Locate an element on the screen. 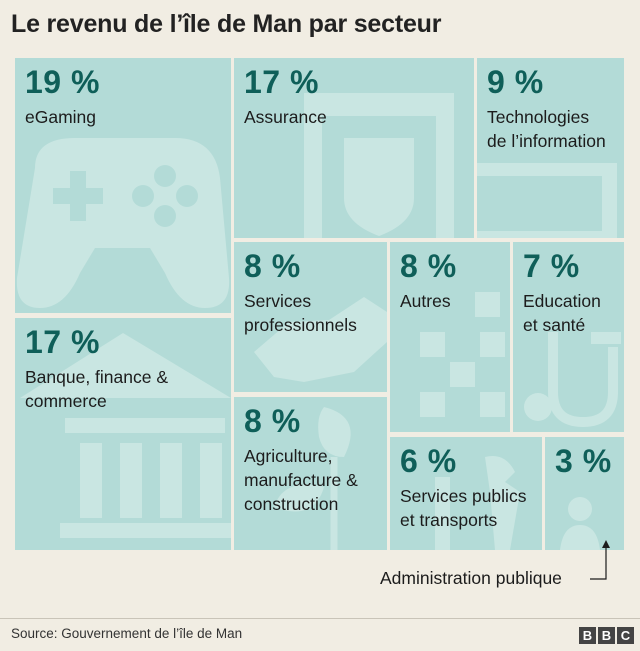  category-label: eGaming is located at coordinates (61, 117).